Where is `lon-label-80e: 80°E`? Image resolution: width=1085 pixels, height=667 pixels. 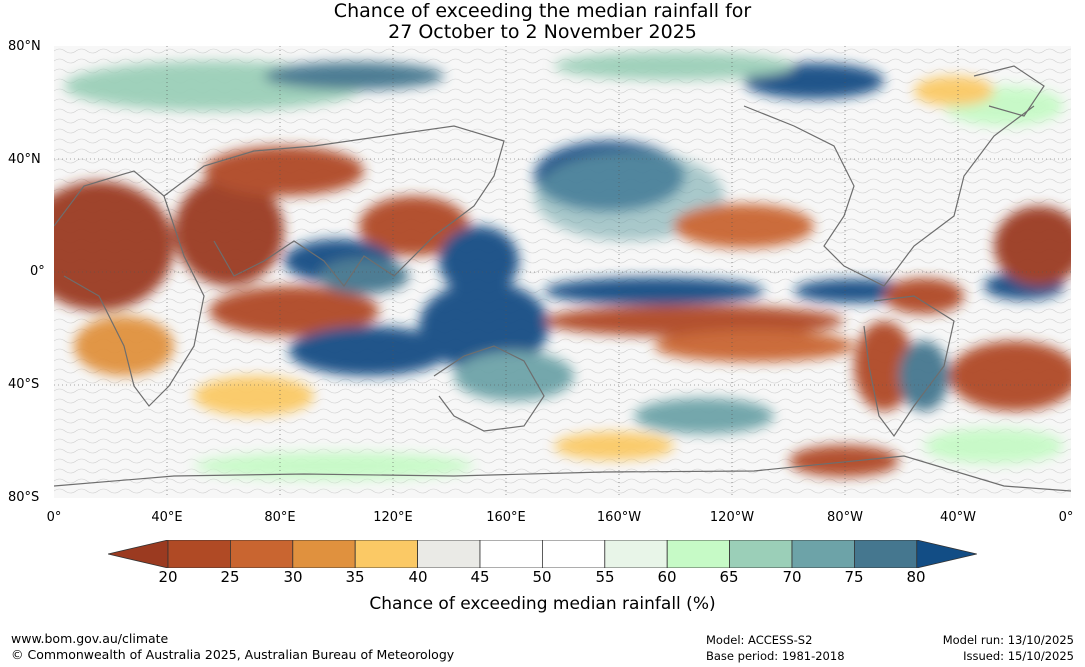 lon-label-80e: 80°E is located at coordinates (280, 517).